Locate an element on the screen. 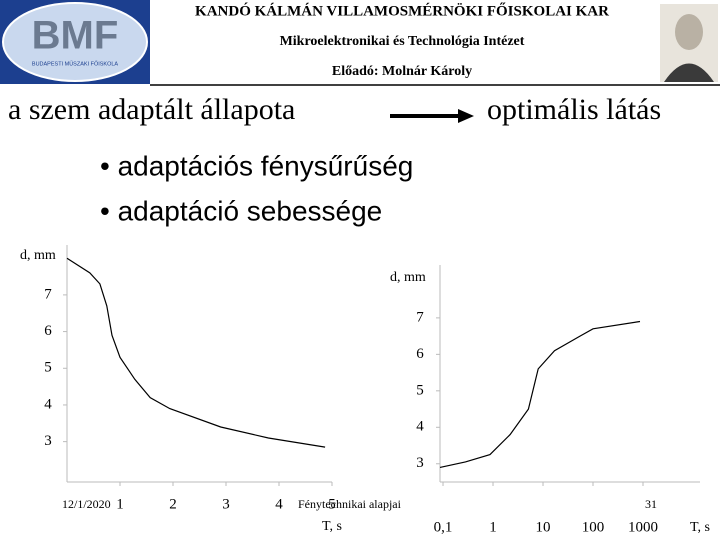  lecturer: Előadó: Molnár Károly is located at coordinates (402, 71).